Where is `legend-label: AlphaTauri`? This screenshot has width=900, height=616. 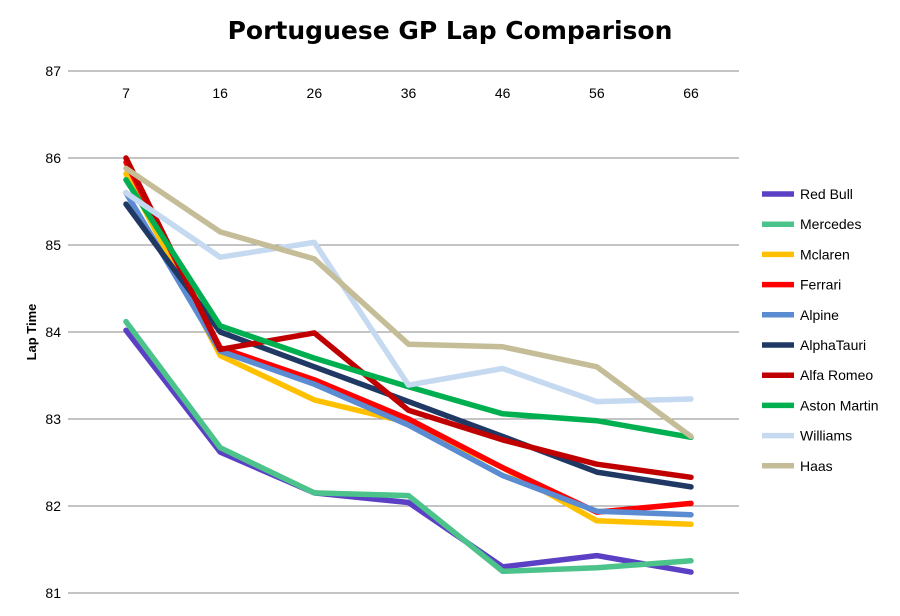 legend-label: AlphaTauri is located at coordinates (833, 345).